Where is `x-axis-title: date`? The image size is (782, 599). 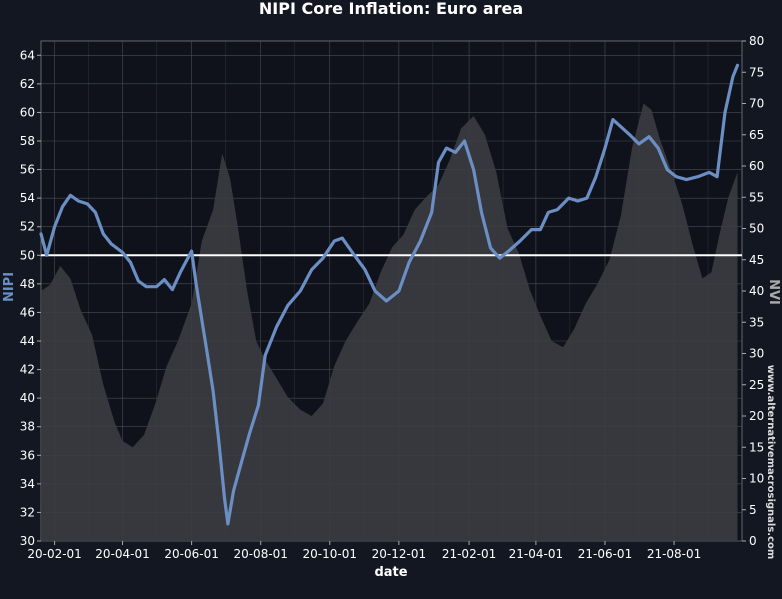 x-axis-title: date is located at coordinates (390, 572).